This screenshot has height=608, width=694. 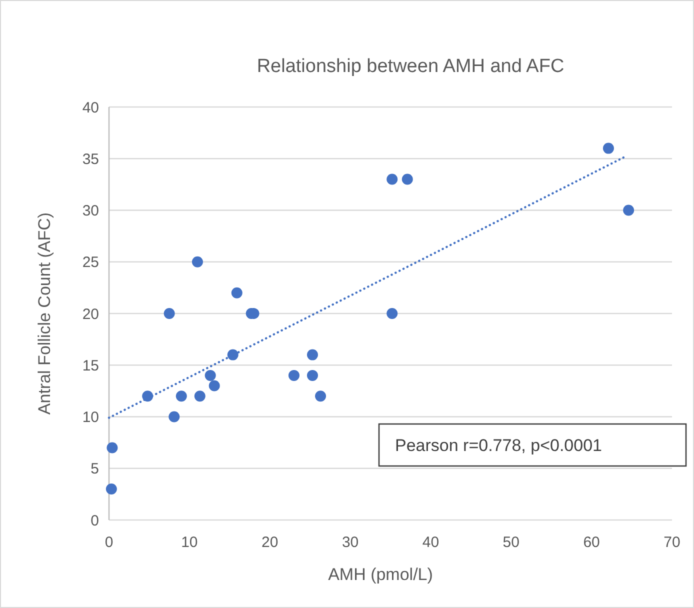 I want to click on y-tick-label: 15, so click(x=90, y=365).